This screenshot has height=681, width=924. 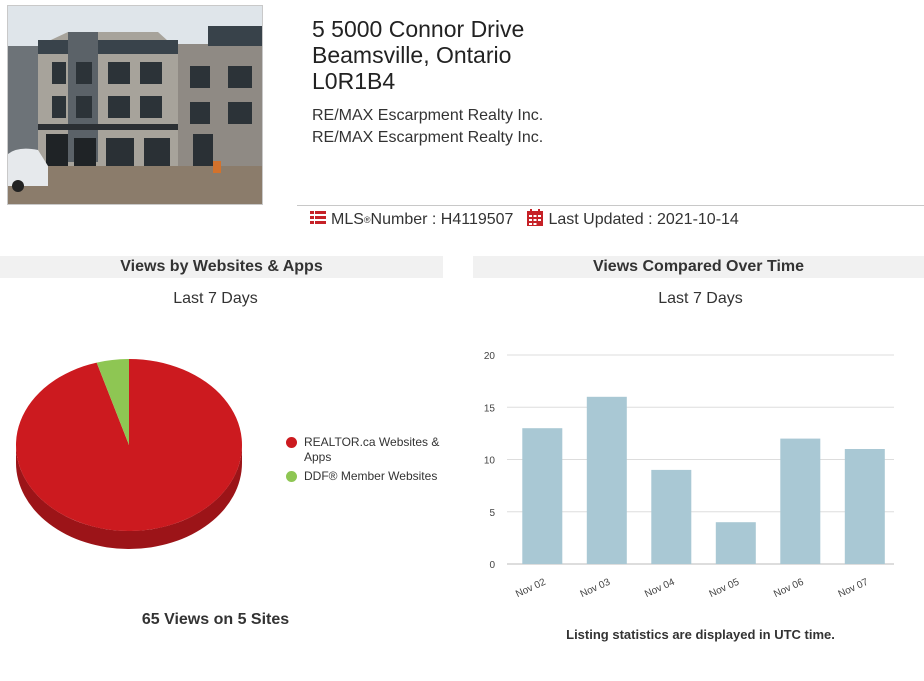 What do you see at coordinates (428, 137) in the screenshot?
I see `brokerage-name-2: RE/MAX Escarpment Realty Inc.` at bounding box center [428, 137].